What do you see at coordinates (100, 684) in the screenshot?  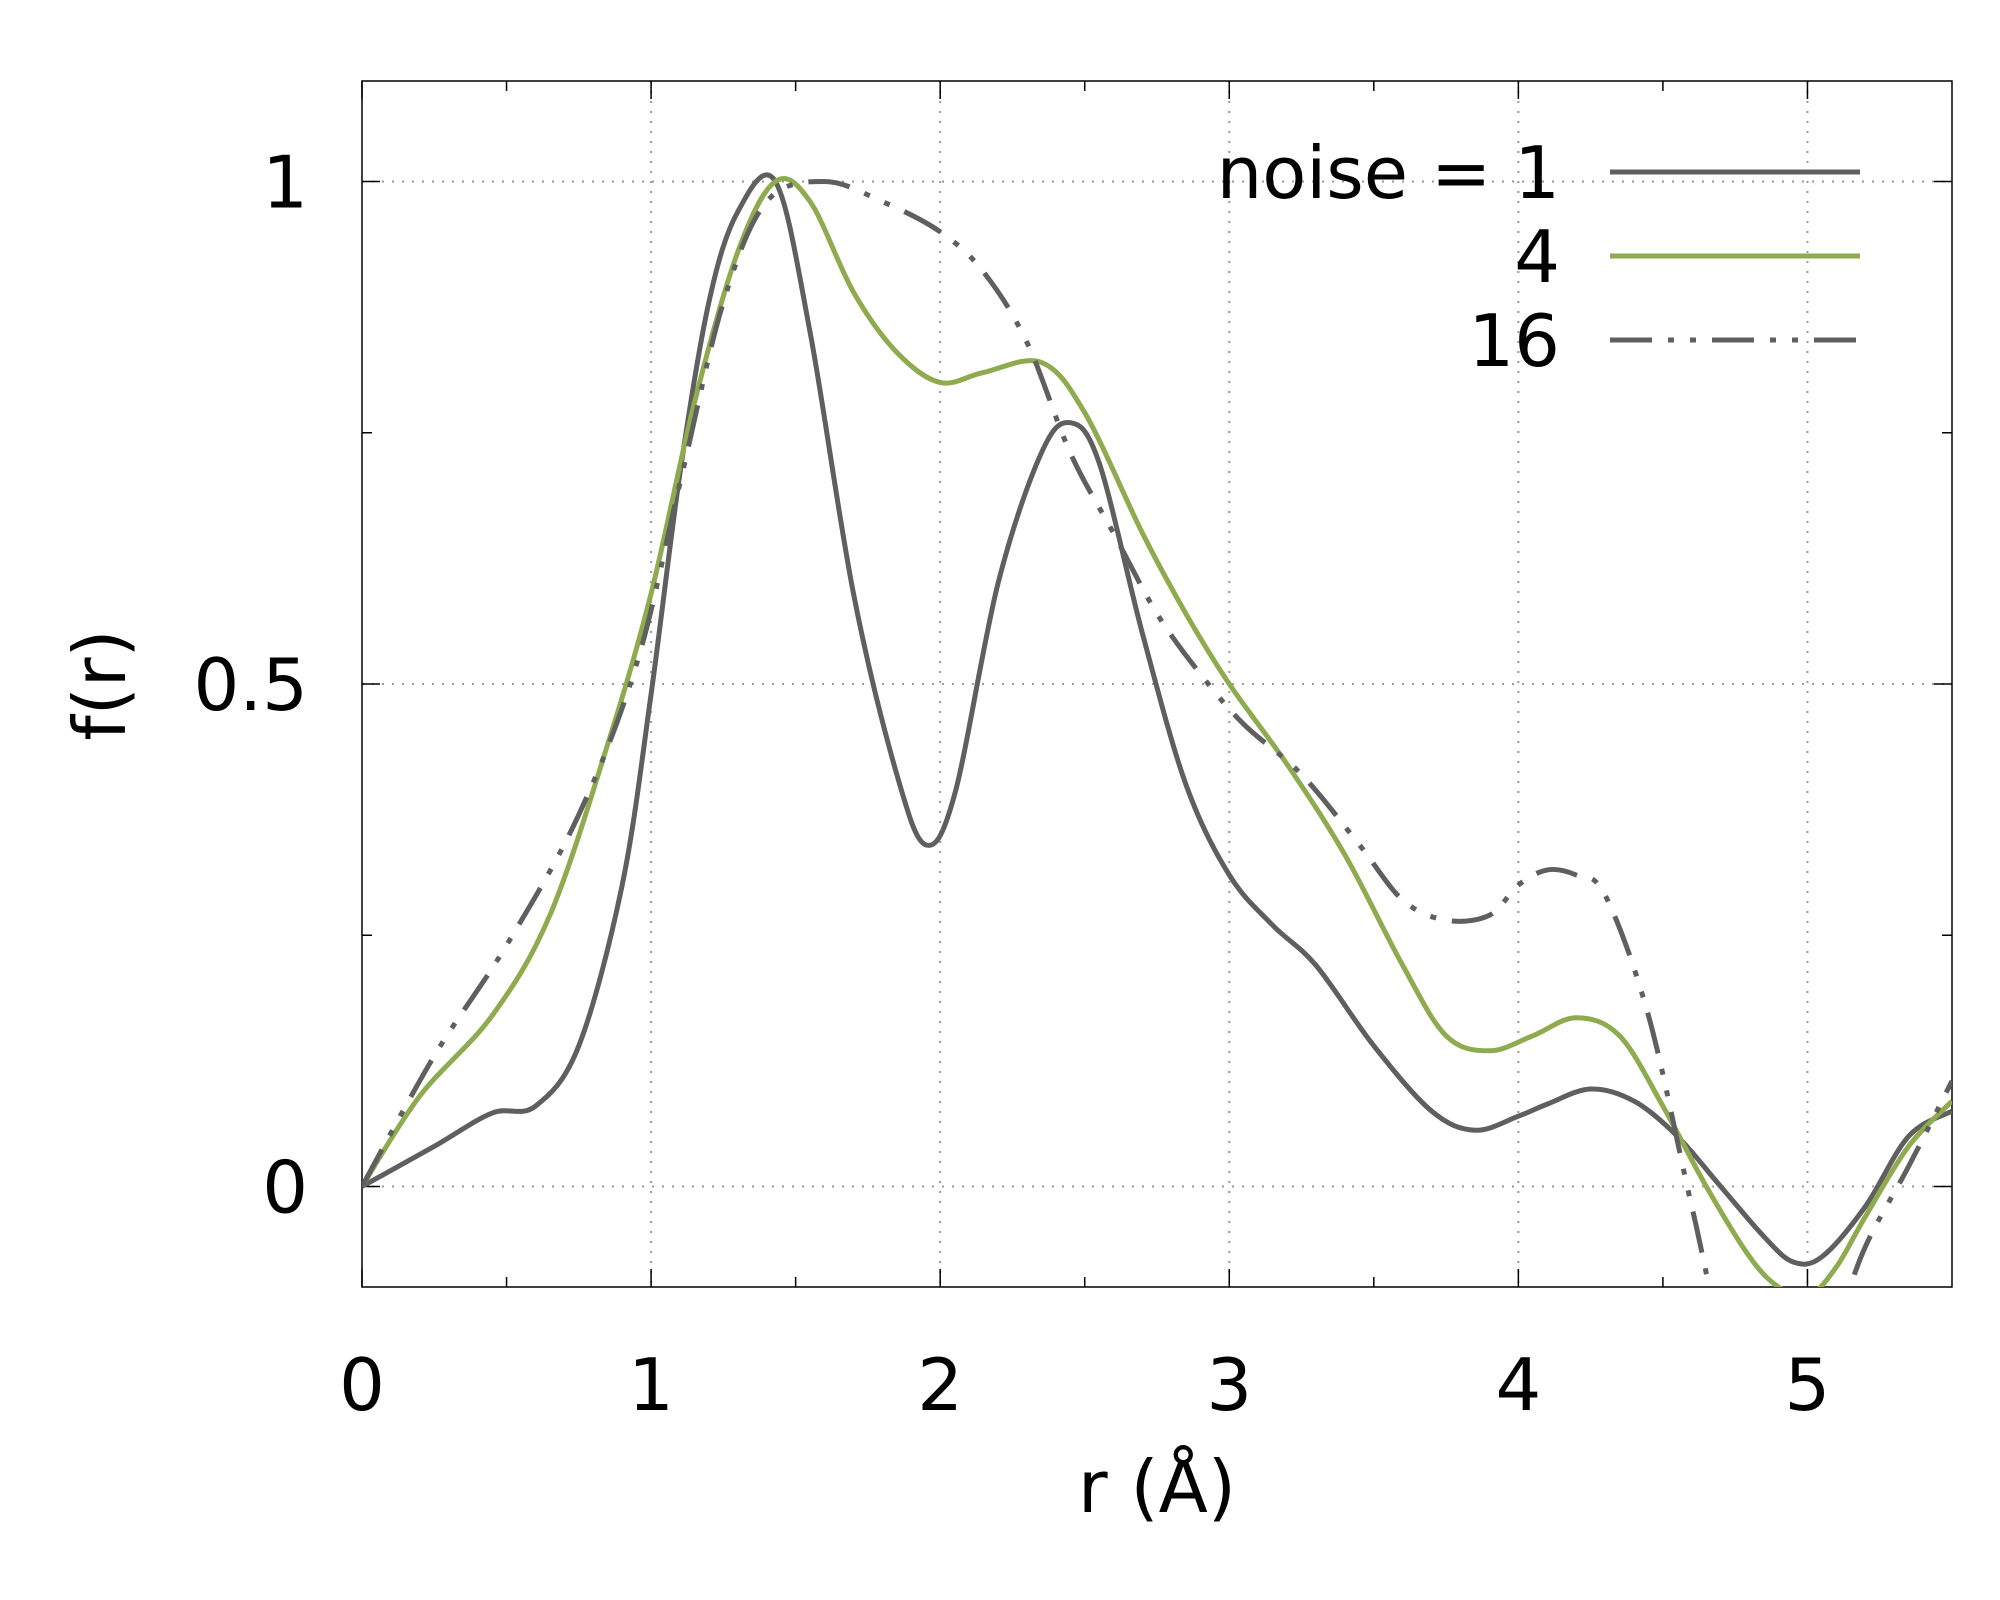 I see `y-axis-title: f(r)` at bounding box center [100, 684].